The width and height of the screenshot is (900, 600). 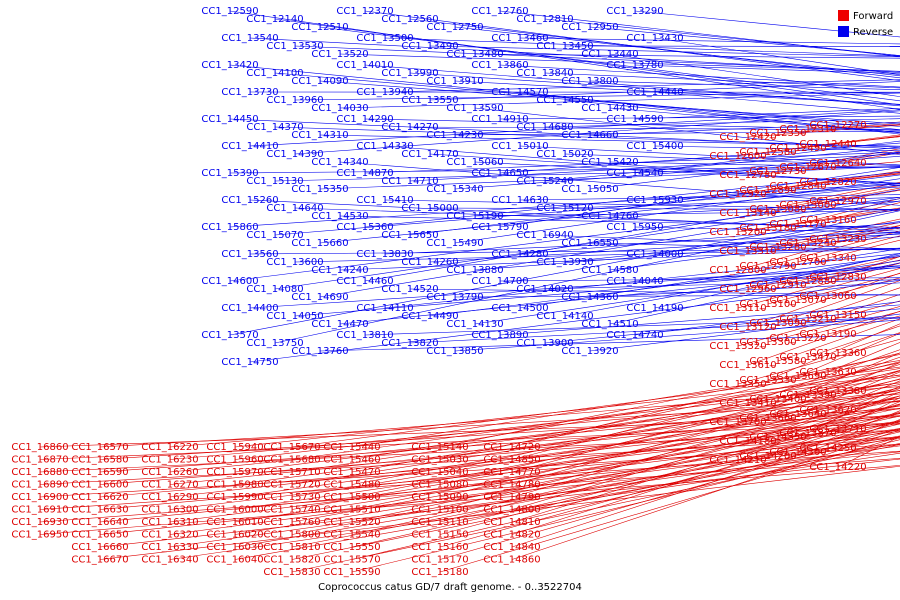 What do you see at coordinates (843, 31) in the screenshot?
I see `legend-reverse-swatch` at bounding box center [843, 31].